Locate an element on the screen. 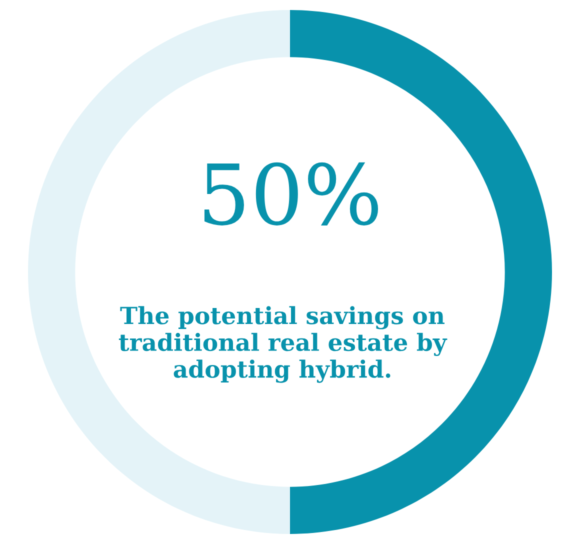  text: 50% is located at coordinates (291, 194).